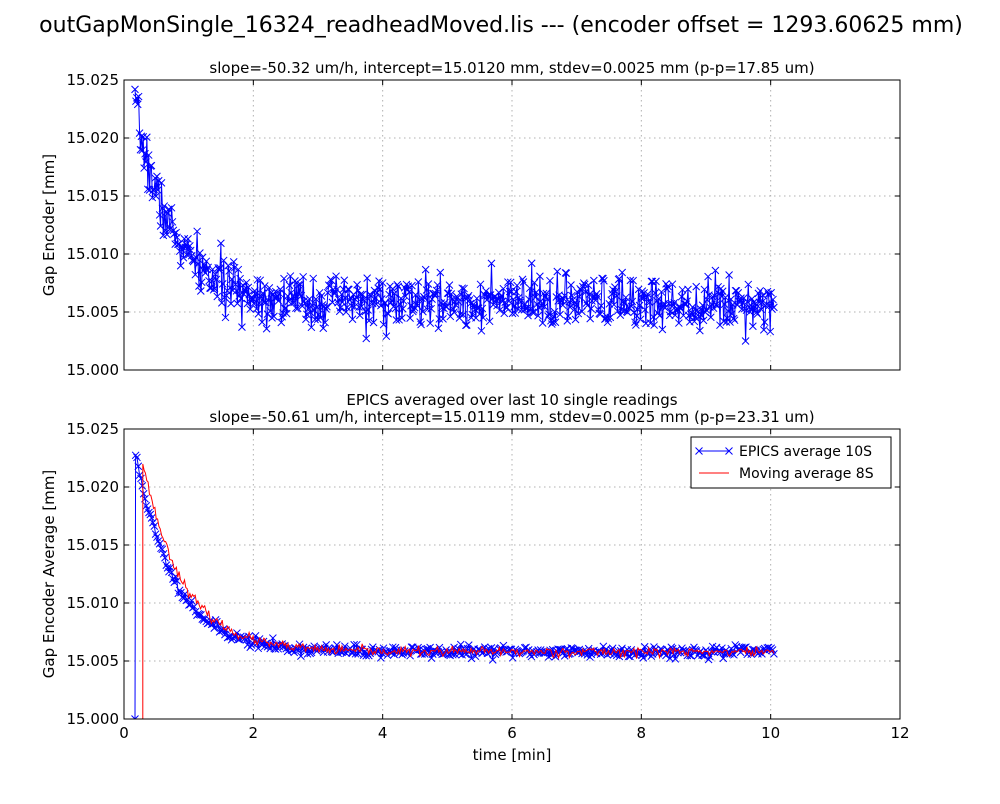 This screenshot has height=804, width=1000. What do you see at coordinates (93, 487) in the screenshot?
I see `y-tick-label: 15.020` at bounding box center [93, 487].